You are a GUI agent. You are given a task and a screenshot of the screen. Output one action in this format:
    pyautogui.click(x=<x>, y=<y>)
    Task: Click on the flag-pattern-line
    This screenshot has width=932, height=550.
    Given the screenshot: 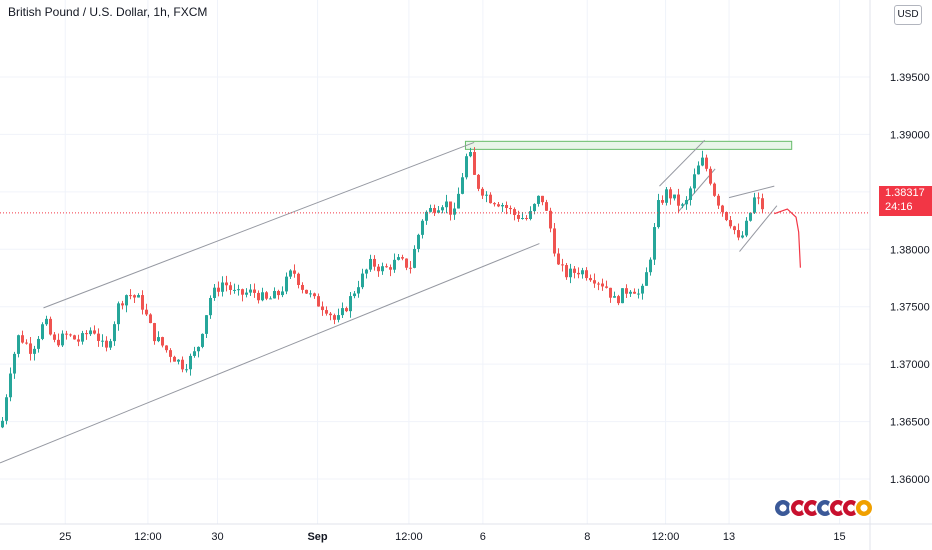 What is the action you would take?
    pyautogui.click(x=751, y=192)
    